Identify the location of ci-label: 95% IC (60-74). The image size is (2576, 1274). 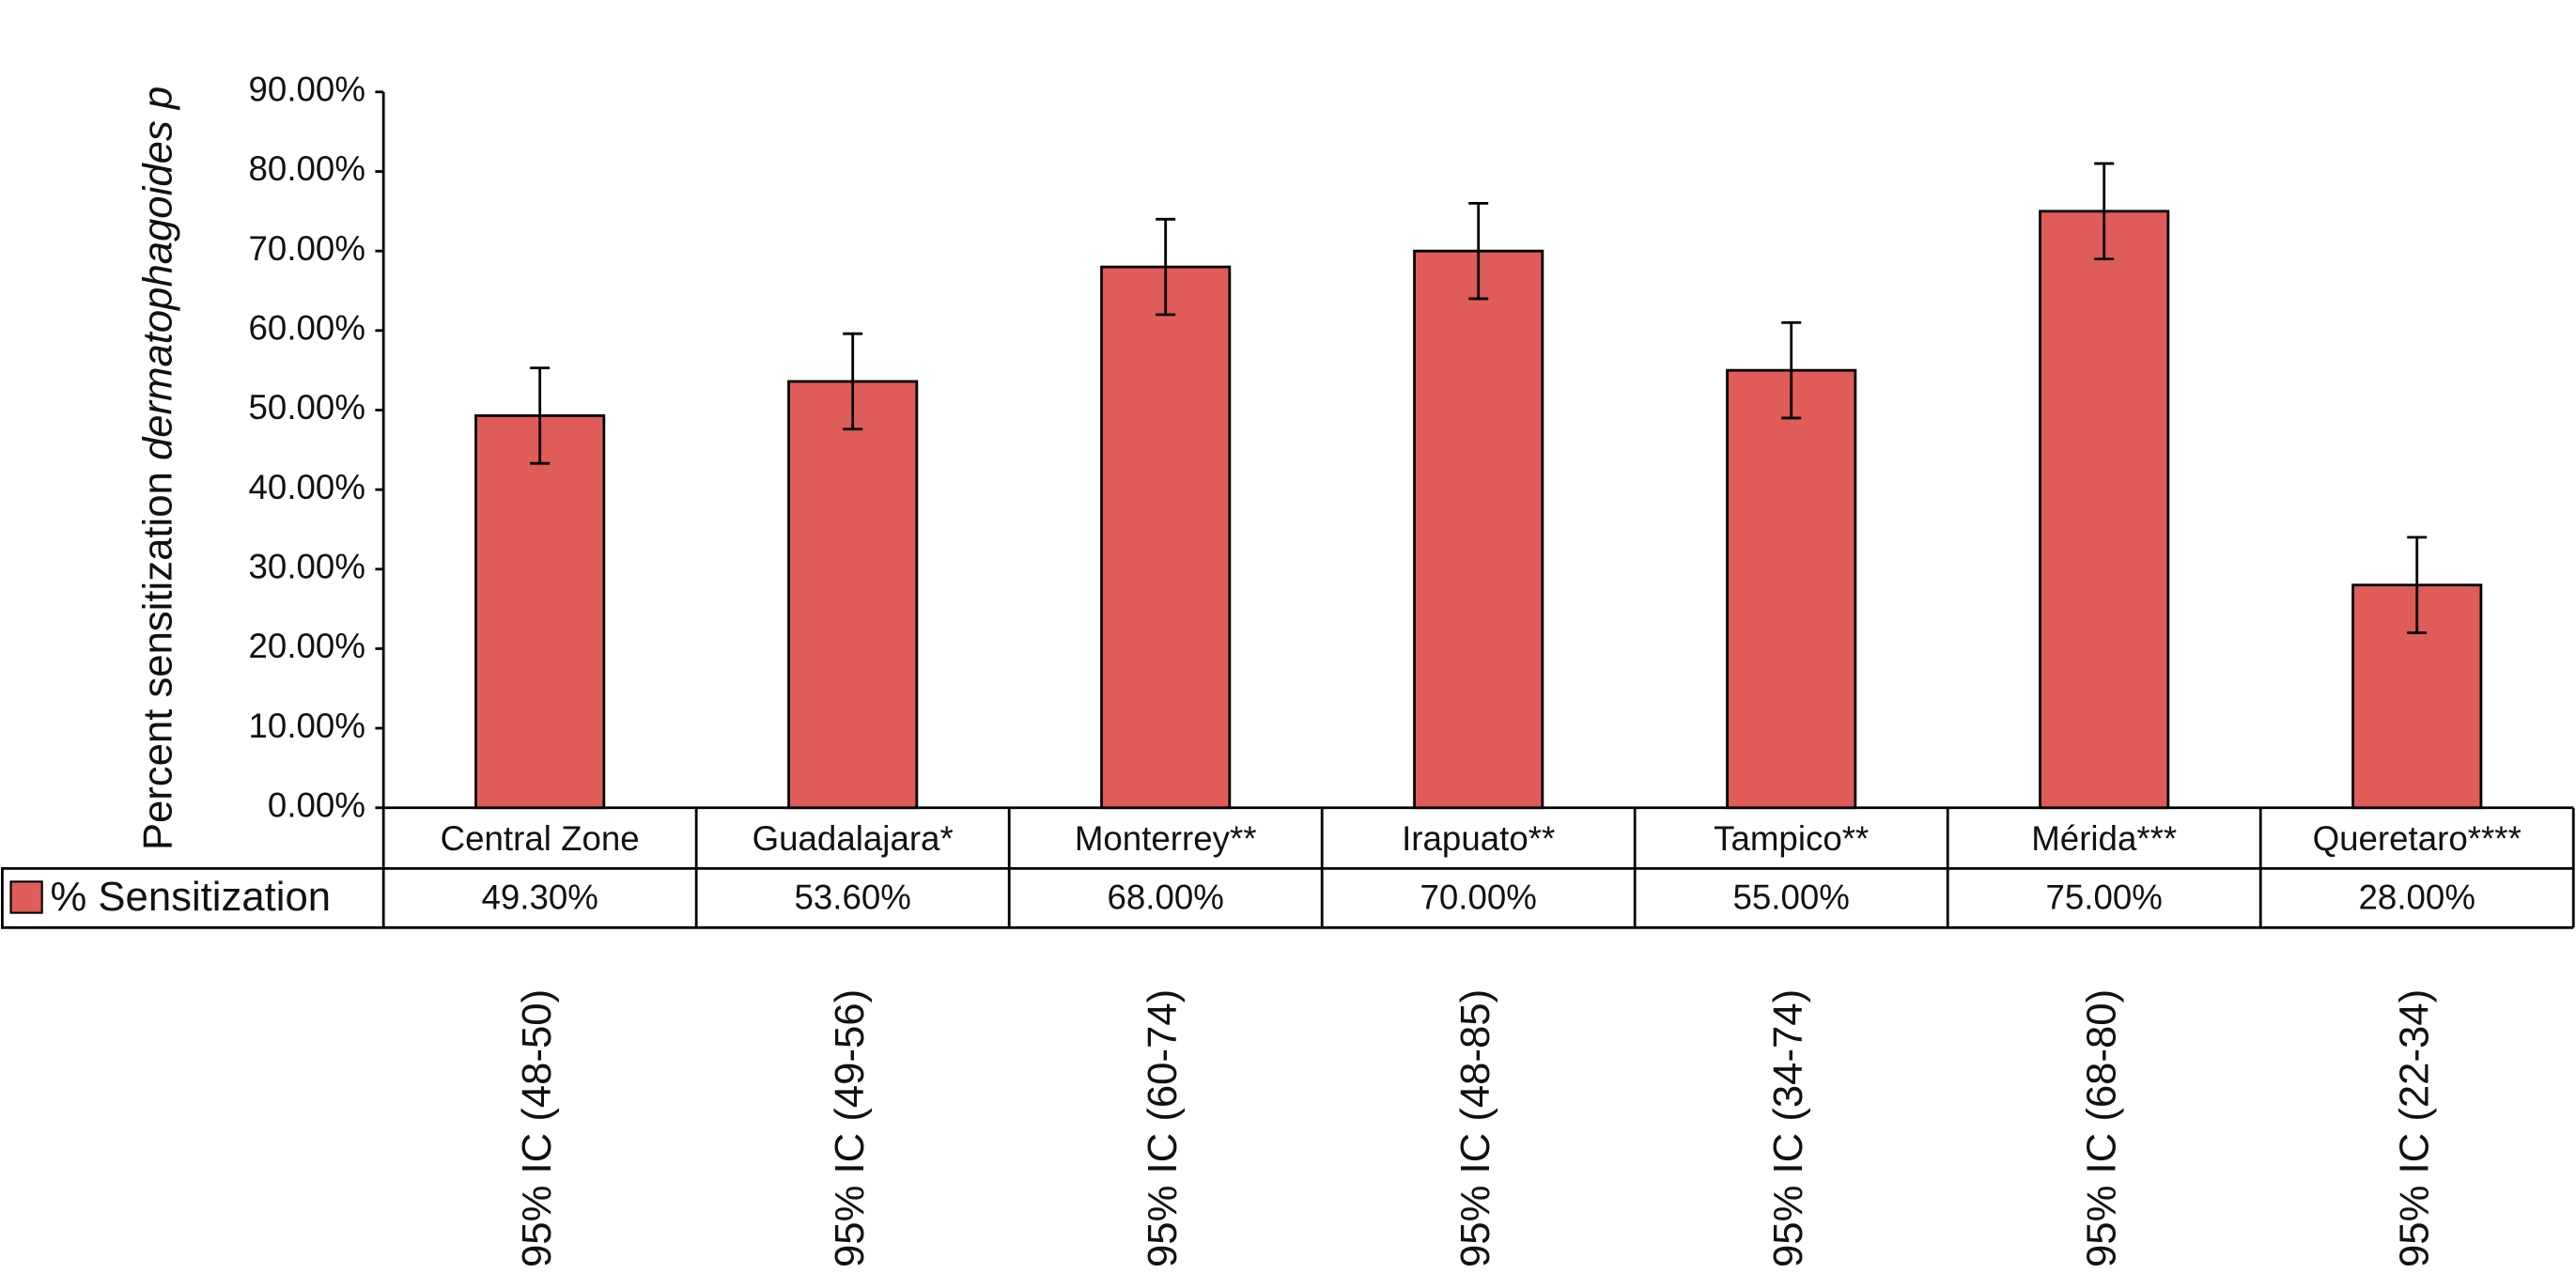
(1163, 1128).